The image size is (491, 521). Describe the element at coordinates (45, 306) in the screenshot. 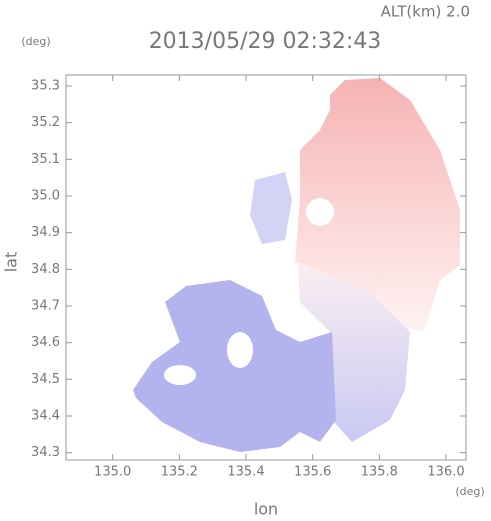

I see `y-tick-label: 34.7` at that location.